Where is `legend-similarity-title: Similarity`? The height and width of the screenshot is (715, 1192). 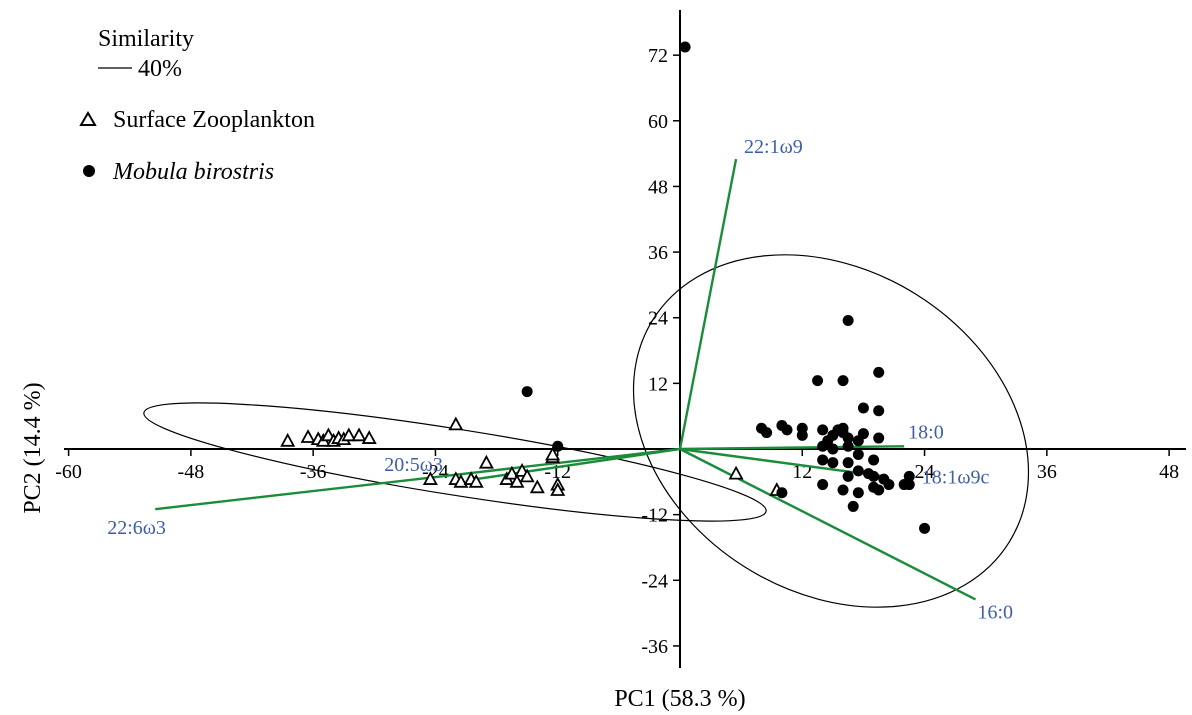 legend-similarity-title: Similarity is located at coordinates (146, 39).